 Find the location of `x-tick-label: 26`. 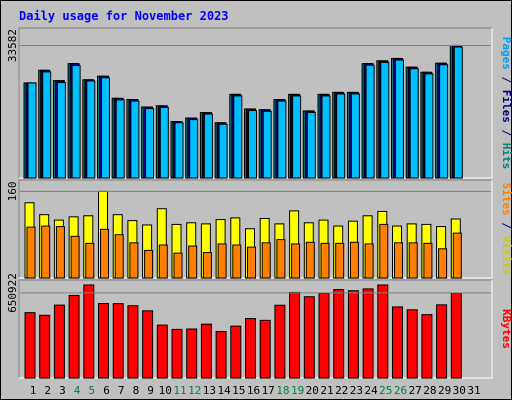

x-tick-label: 26 is located at coordinates (400, 390).